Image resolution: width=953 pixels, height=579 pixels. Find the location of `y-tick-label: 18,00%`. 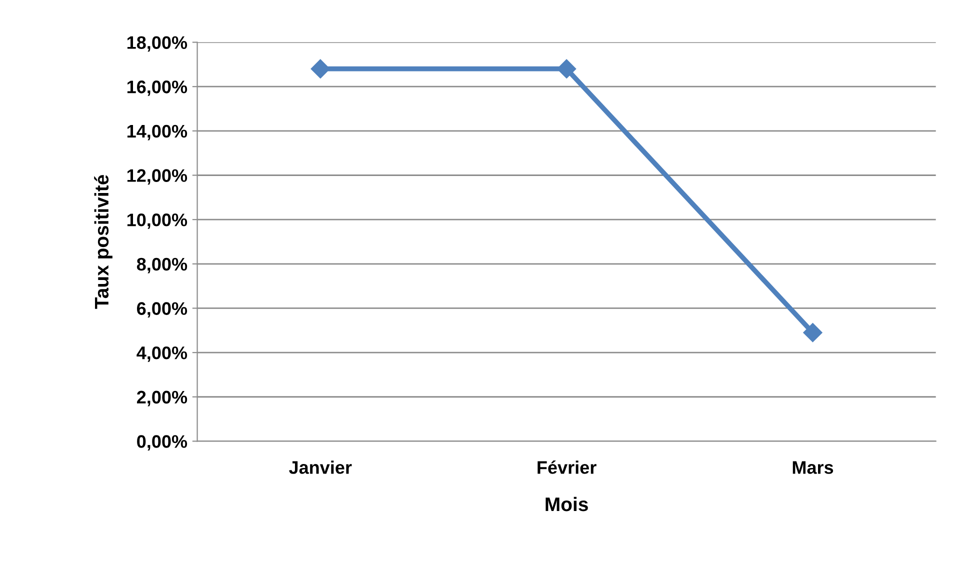

y-tick-label: 18,00% is located at coordinates (157, 44).